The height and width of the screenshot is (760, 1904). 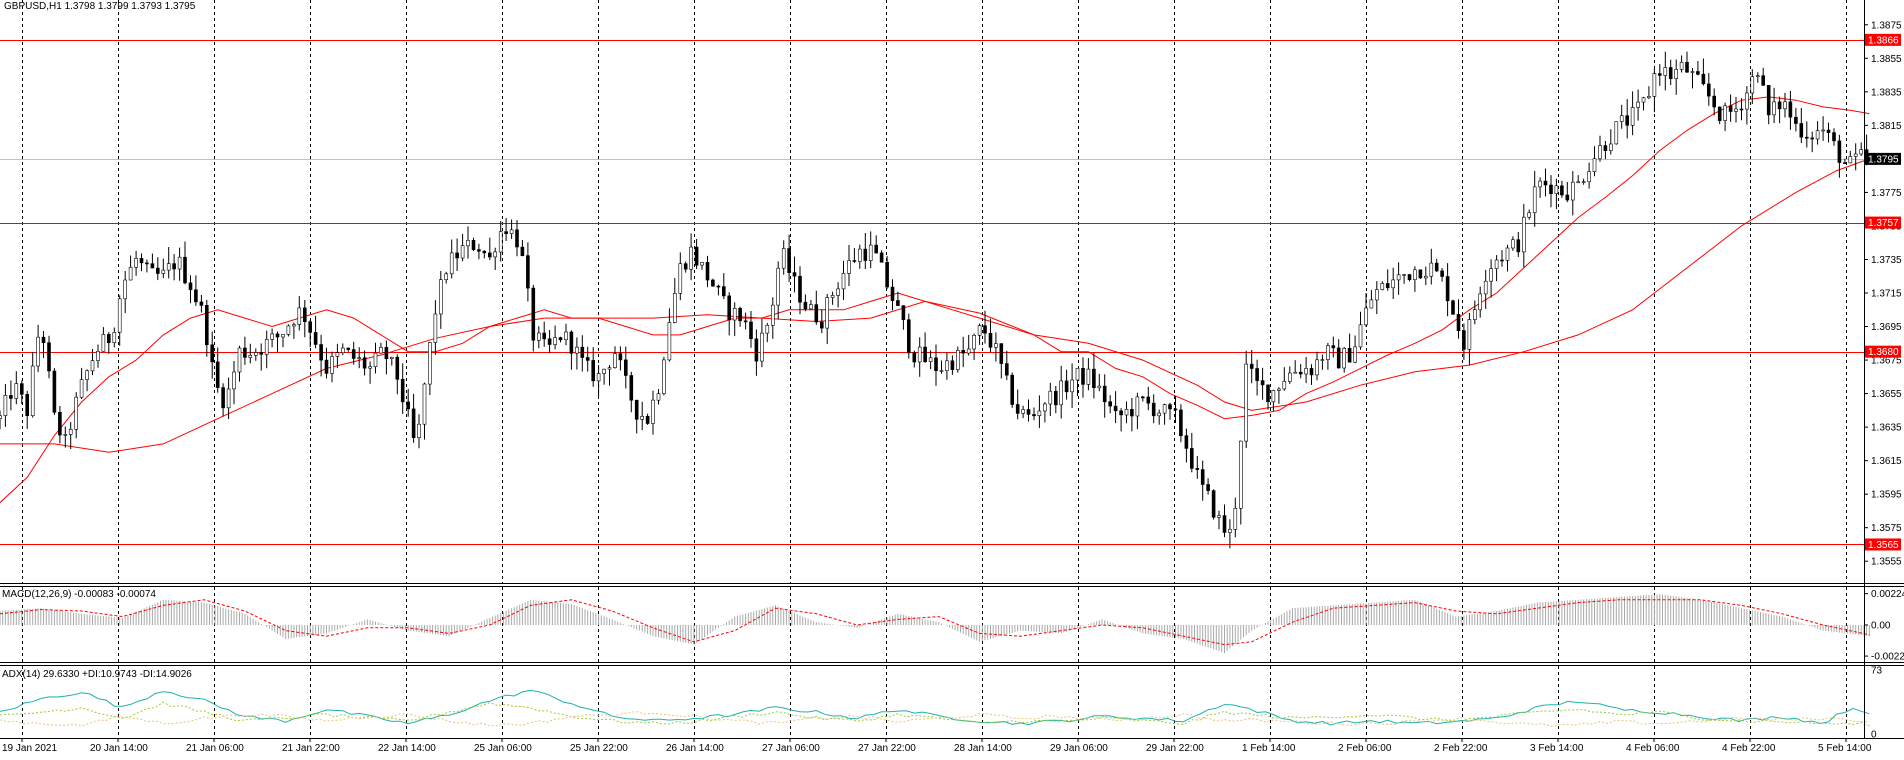 I want to click on time-tick-label: 26 Jan 14:00, so click(x=695, y=748).